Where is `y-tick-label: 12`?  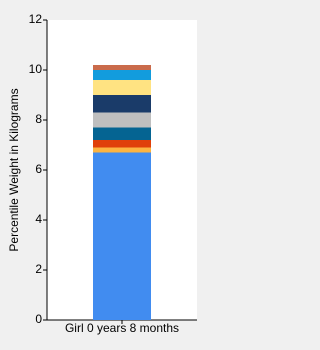
y-tick-label: 12 is located at coordinates (36, 19).